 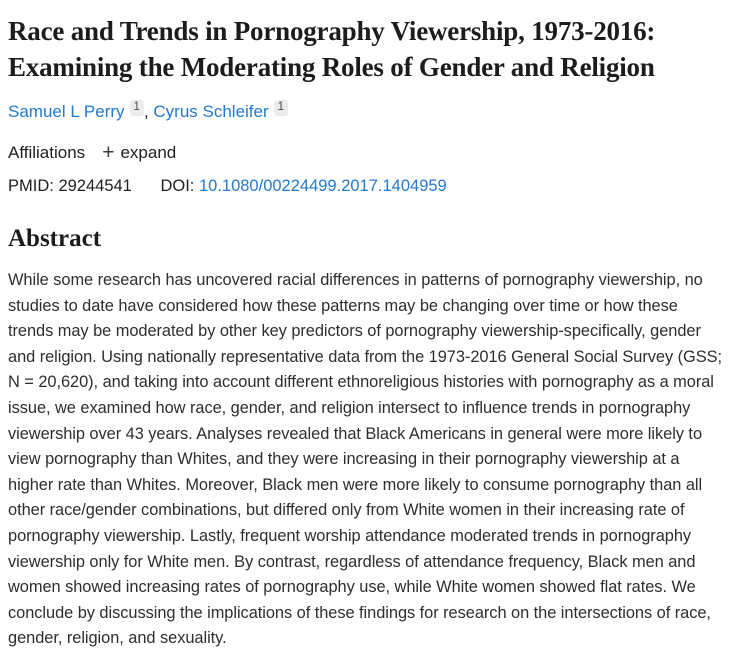 I want to click on affiliations-label: Affiliations, so click(x=47, y=152).